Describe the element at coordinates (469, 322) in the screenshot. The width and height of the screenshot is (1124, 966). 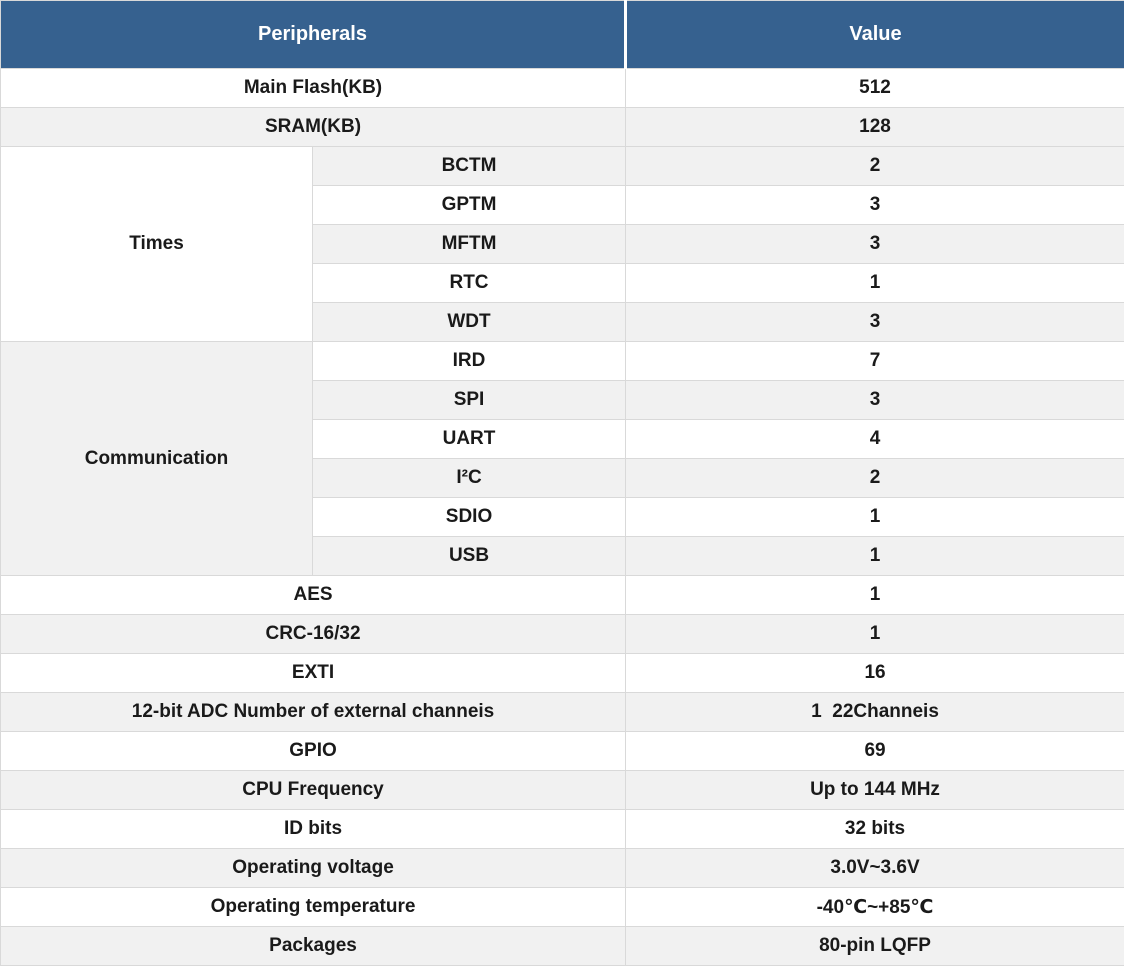
I see `peripheral-sub-cell: WDT` at that location.